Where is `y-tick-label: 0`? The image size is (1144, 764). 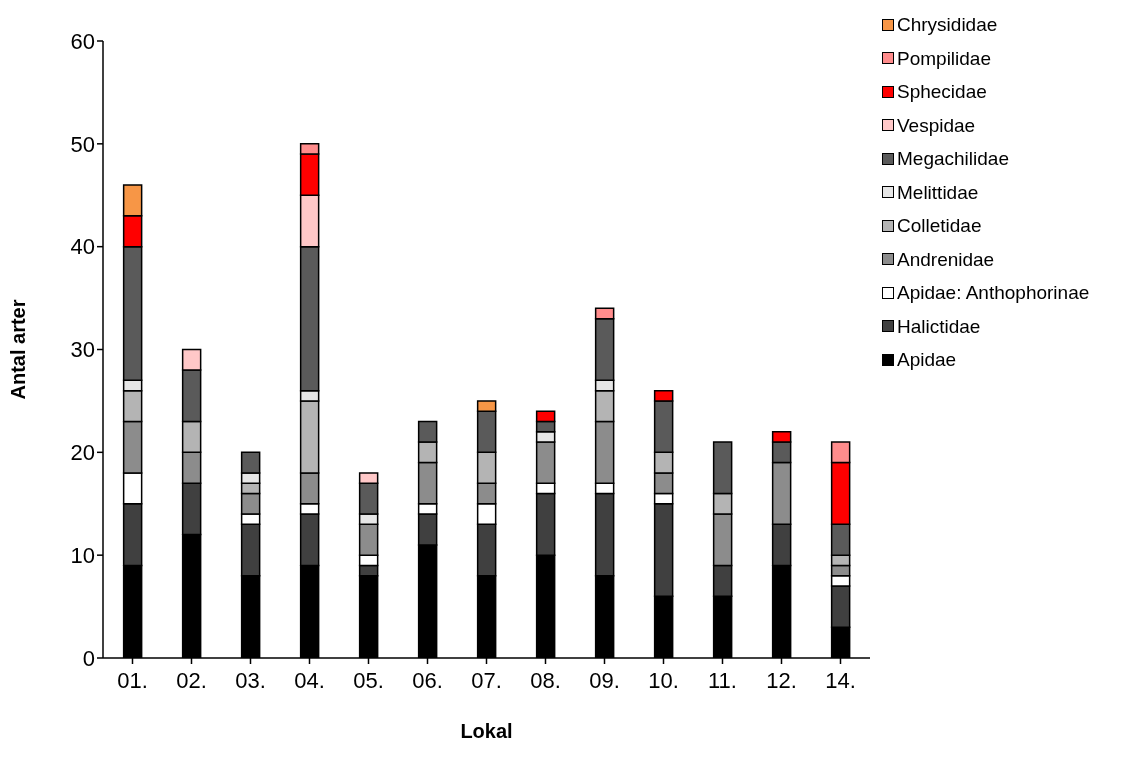
y-tick-label: 0 is located at coordinates (88, 658).